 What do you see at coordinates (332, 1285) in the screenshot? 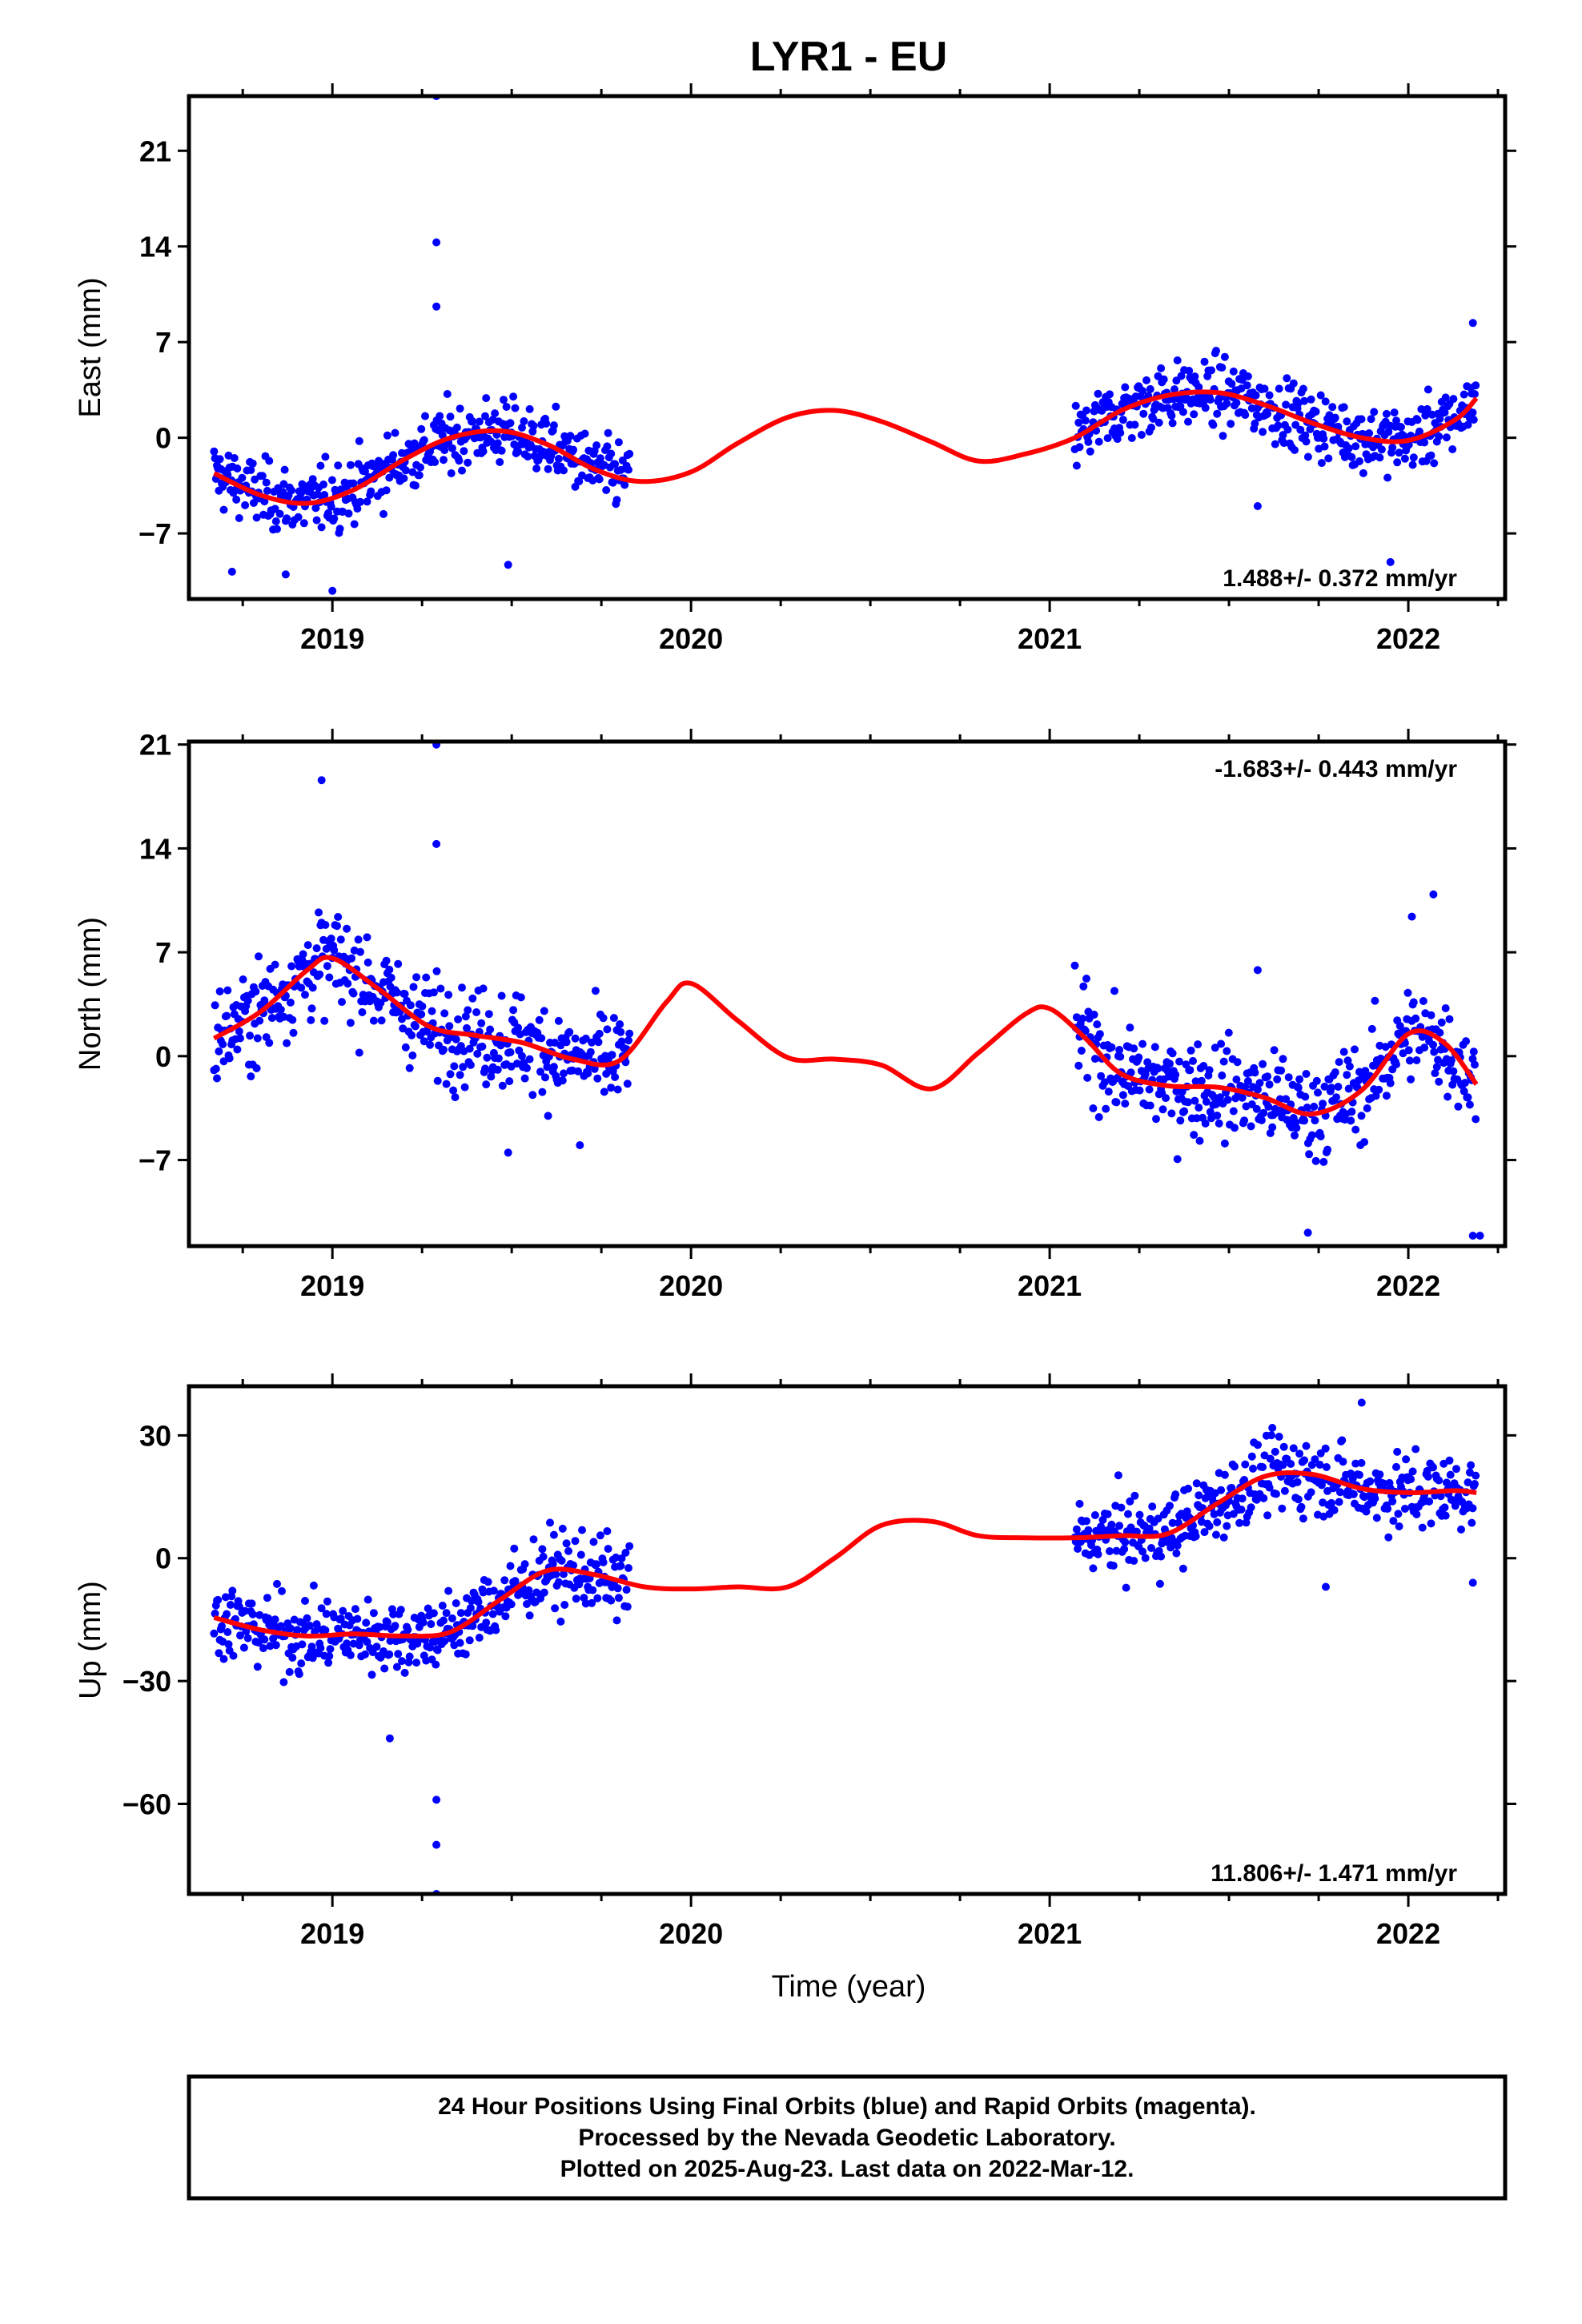
I see `x-tick-label: 2019` at bounding box center [332, 1285].